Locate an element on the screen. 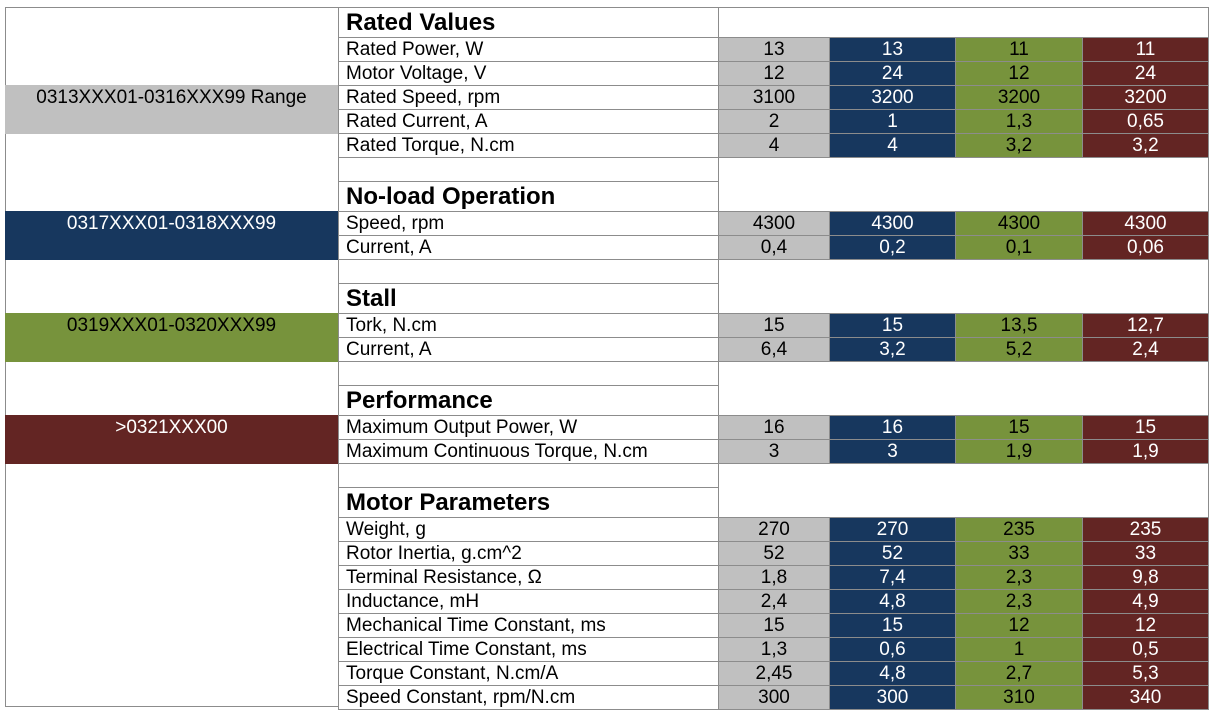 This screenshot has height=710, width=1212. range-legend: 0317XXX01-0318XXX99 is located at coordinates (171, 235).